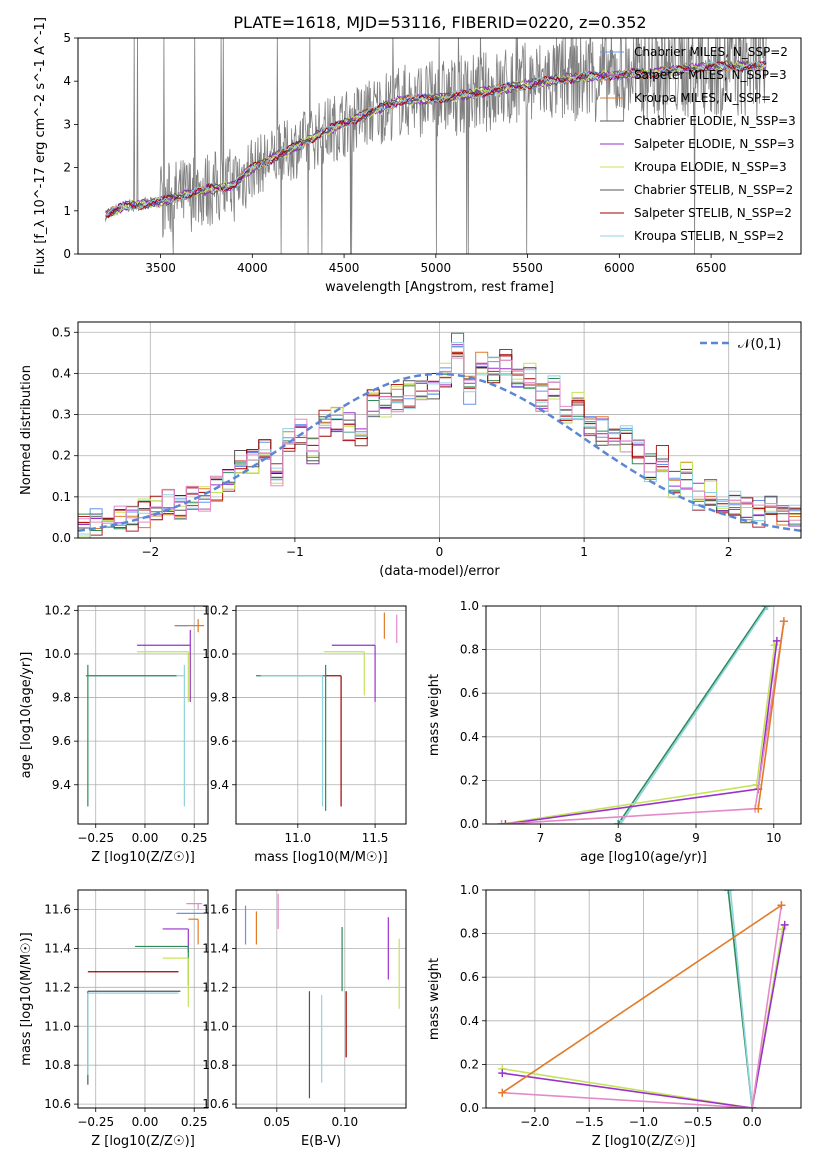  I want to click on age_vs_Z-xtick-label: 0.00, so click(145, 838).